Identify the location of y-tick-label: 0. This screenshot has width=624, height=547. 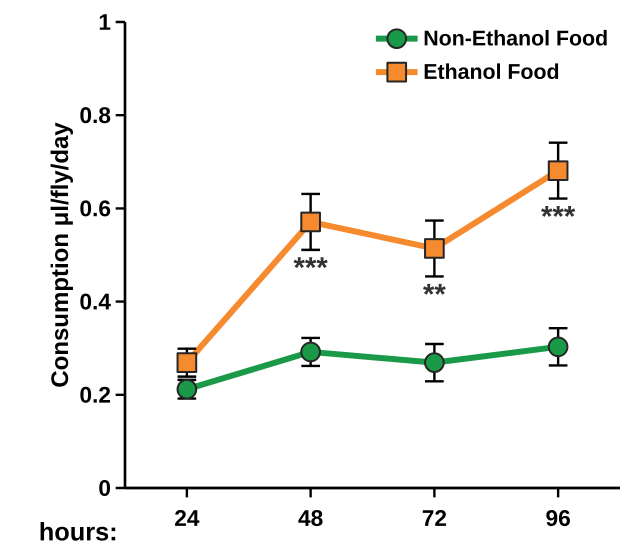
(104, 488).